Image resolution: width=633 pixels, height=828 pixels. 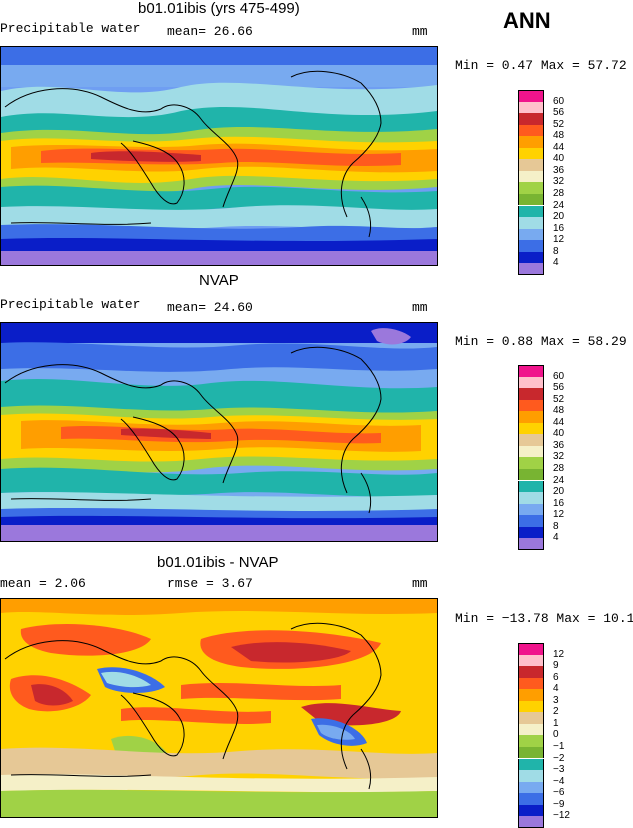 What do you see at coordinates (559, 746) in the screenshot?
I see `colorbar-level-label: −1` at bounding box center [559, 746].